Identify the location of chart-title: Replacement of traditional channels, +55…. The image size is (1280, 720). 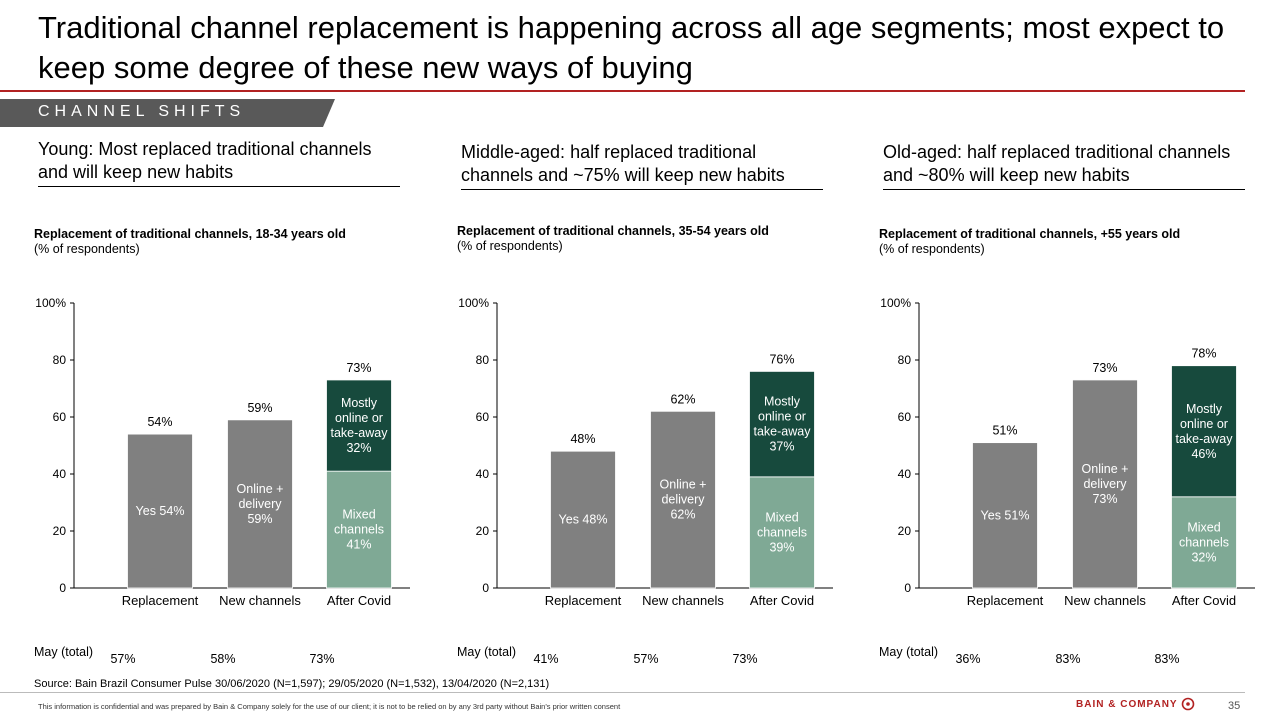
(1030, 234).